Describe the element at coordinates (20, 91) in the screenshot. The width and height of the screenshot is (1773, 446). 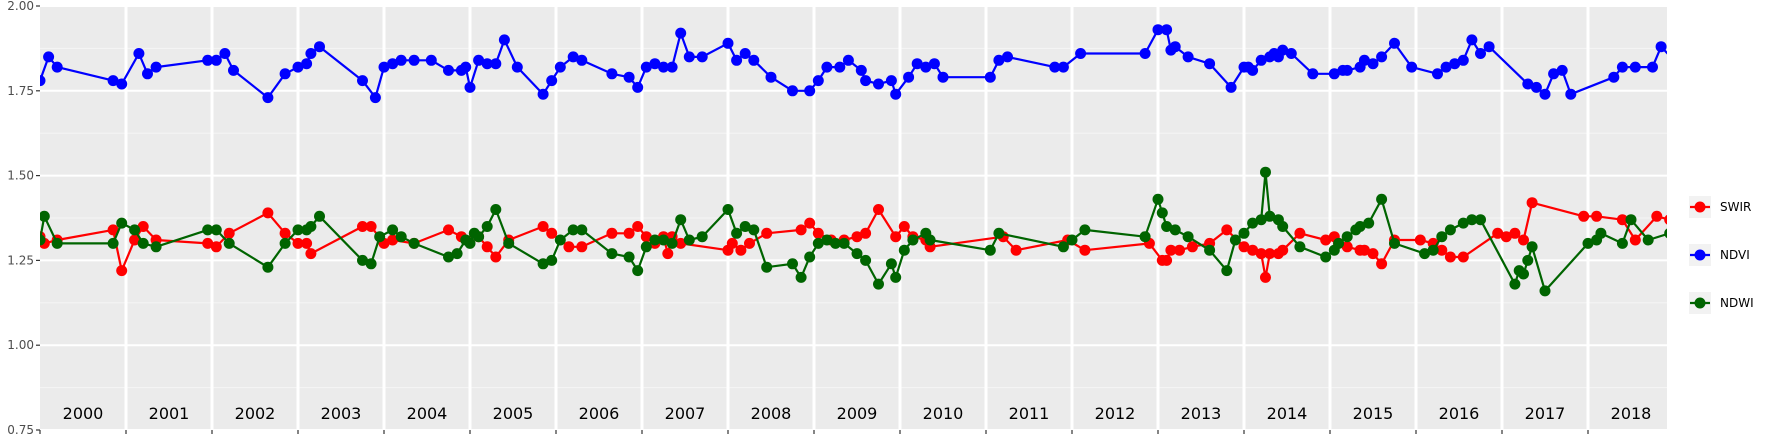
I see `y-tick-label: 1.75` at that location.